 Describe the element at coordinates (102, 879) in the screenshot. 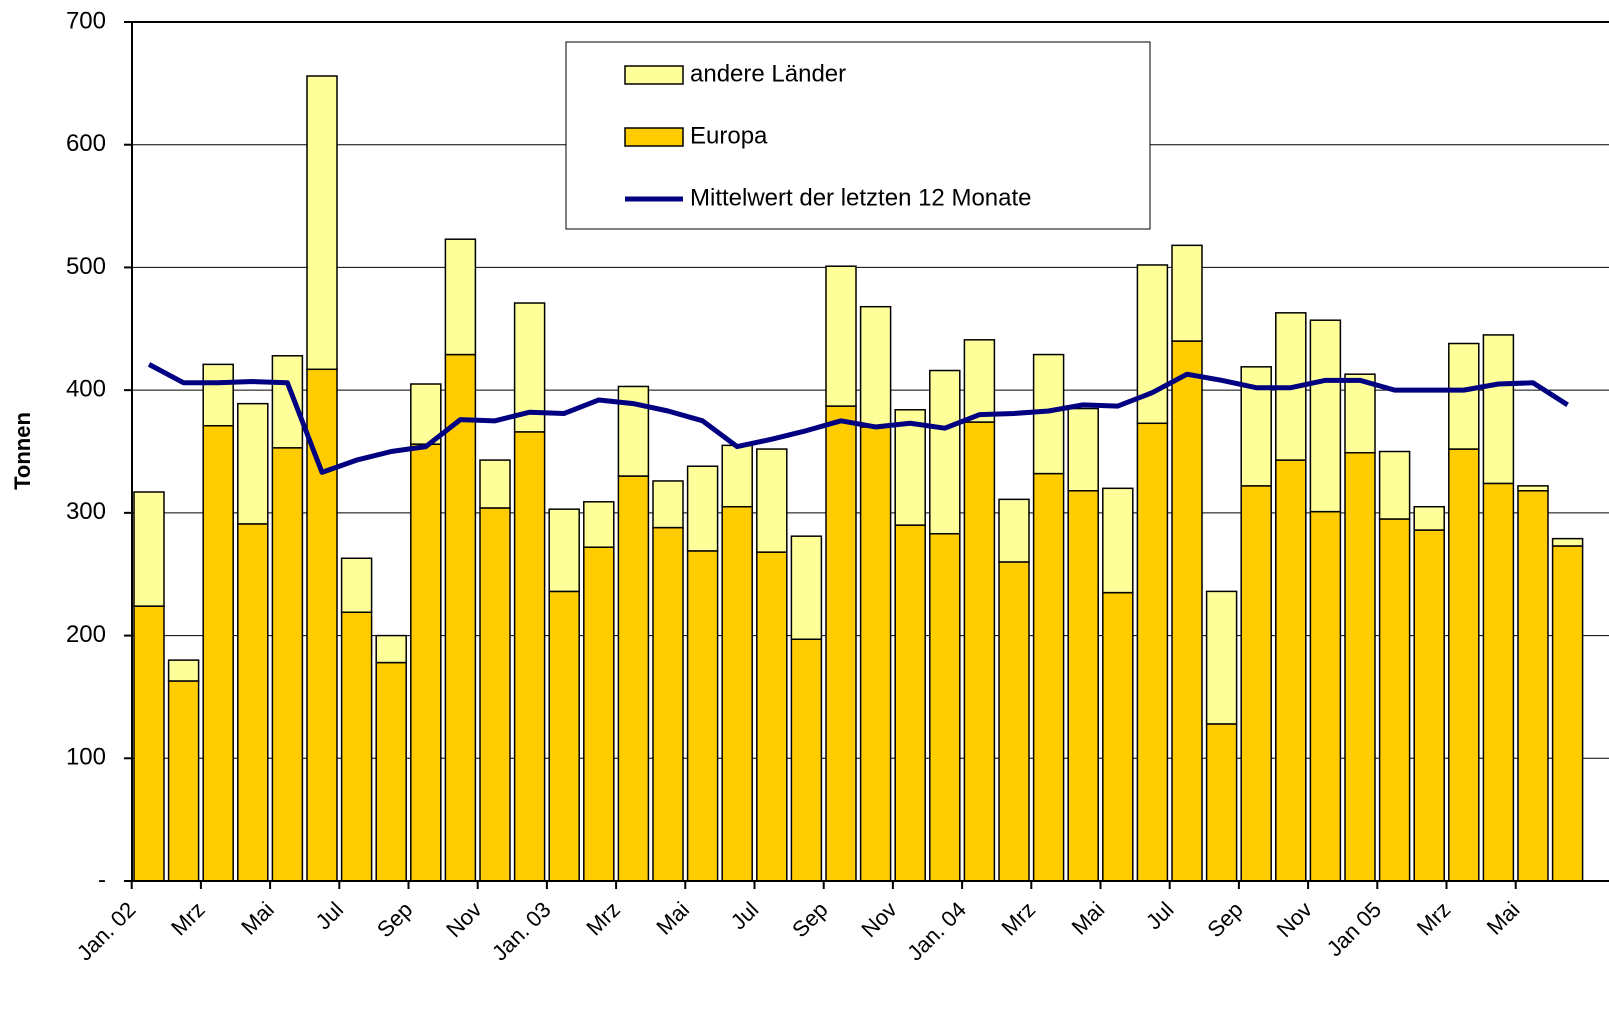

I see `y-tick-label: -` at that location.